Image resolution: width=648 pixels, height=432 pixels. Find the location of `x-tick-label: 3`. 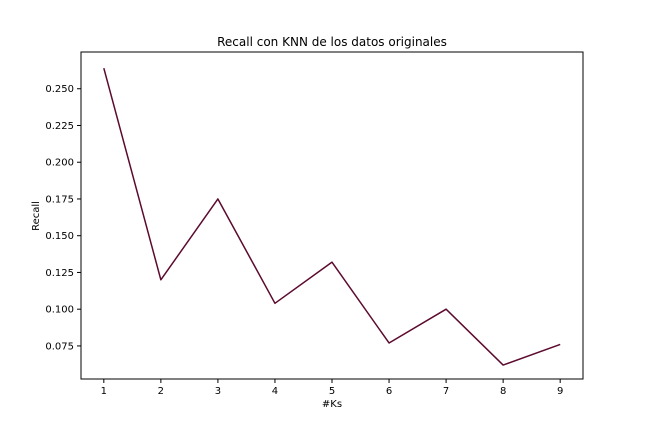

x-tick-label: 3 is located at coordinates (218, 391).